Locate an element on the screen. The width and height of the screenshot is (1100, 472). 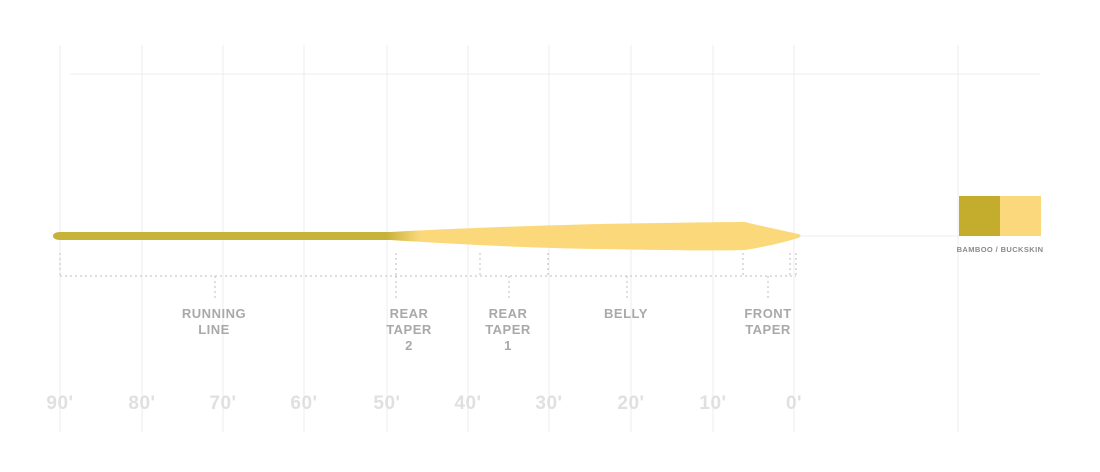
axis-tick-10: 10' is located at coordinates (713, 403).